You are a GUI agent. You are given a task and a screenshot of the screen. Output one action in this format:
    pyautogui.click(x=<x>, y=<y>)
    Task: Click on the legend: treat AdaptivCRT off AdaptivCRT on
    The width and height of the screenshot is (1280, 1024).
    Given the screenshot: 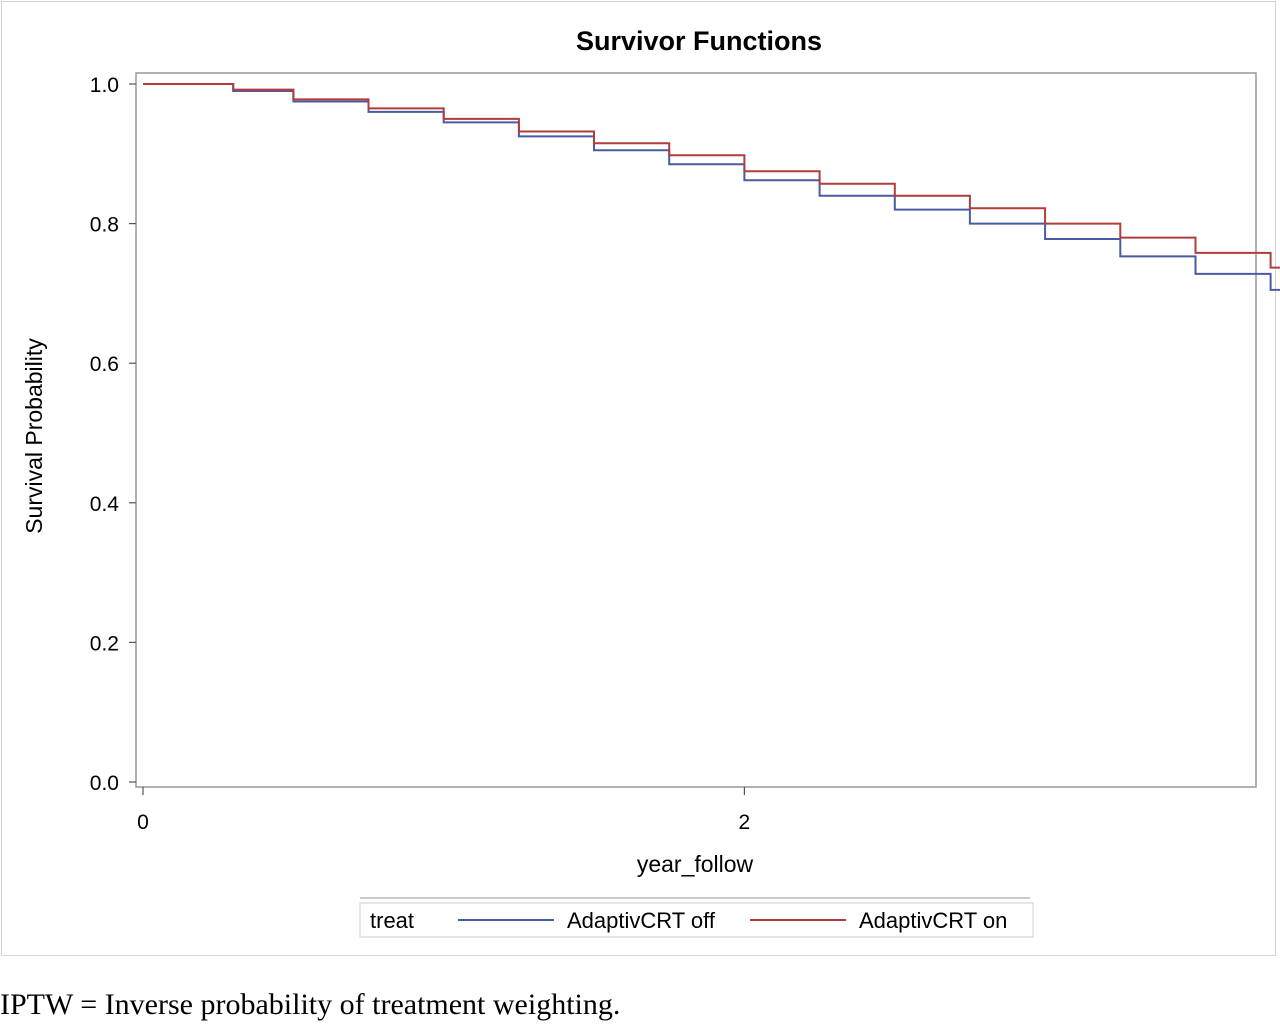 What is the action you would take?
    pyautogui.click(x=696, y=917)
    